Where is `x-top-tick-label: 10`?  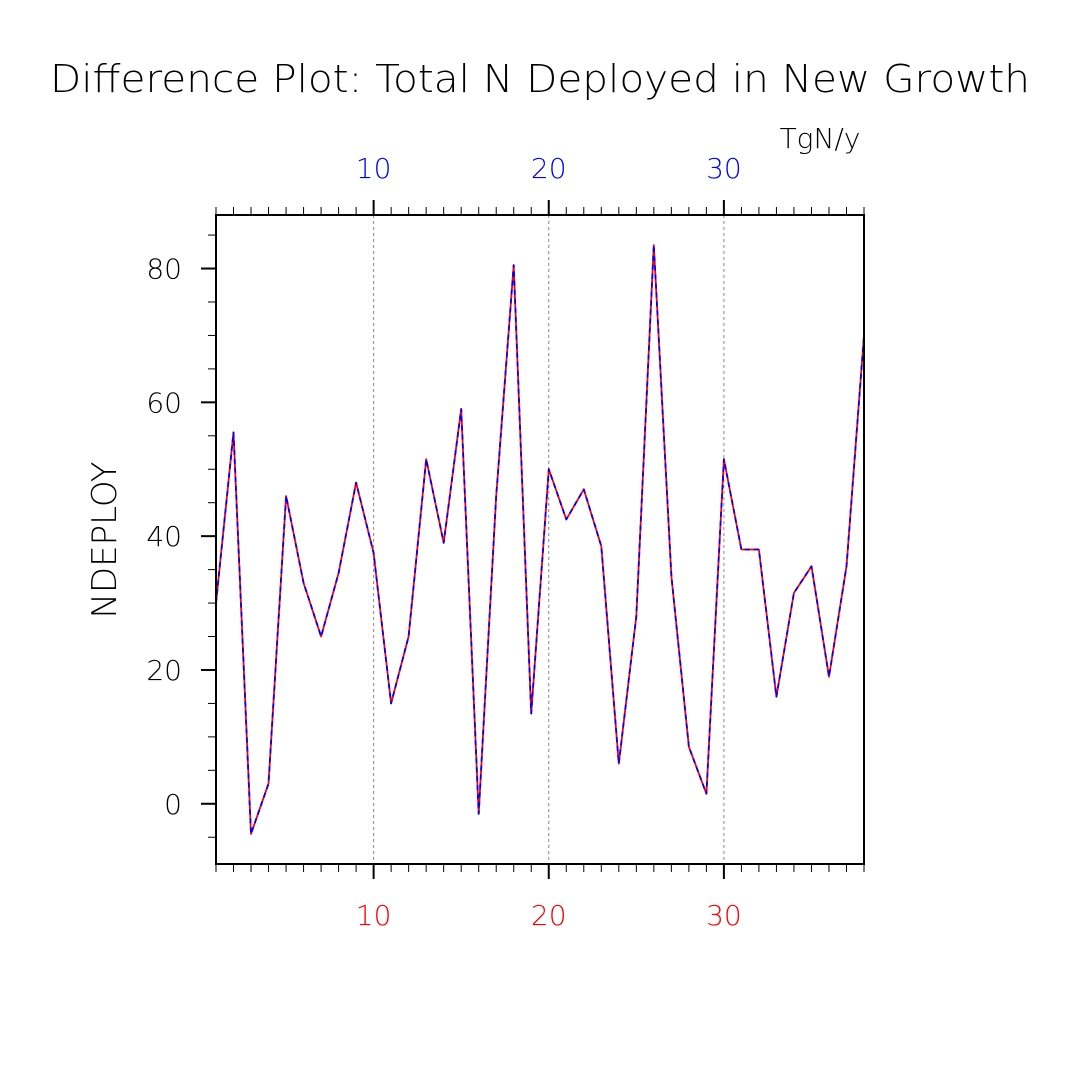 x-top-tick-label: 10 is located at coordinates (374, 168).